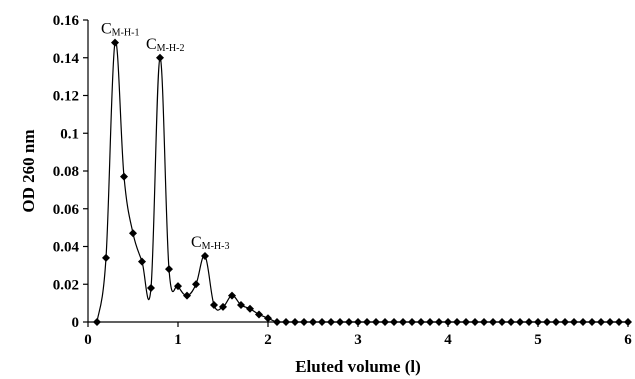 The image size is (635, 379). Describe the element at coordinates (628, 340) in the screenshot. I see `x-tick-label: 6` at that location.